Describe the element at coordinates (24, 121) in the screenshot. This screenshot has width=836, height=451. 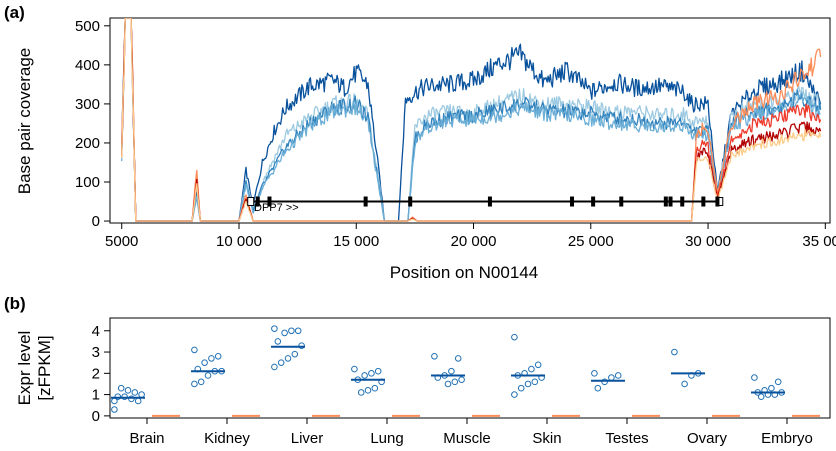
I see `panel-a-y-label: Base pair coverage` at that location.